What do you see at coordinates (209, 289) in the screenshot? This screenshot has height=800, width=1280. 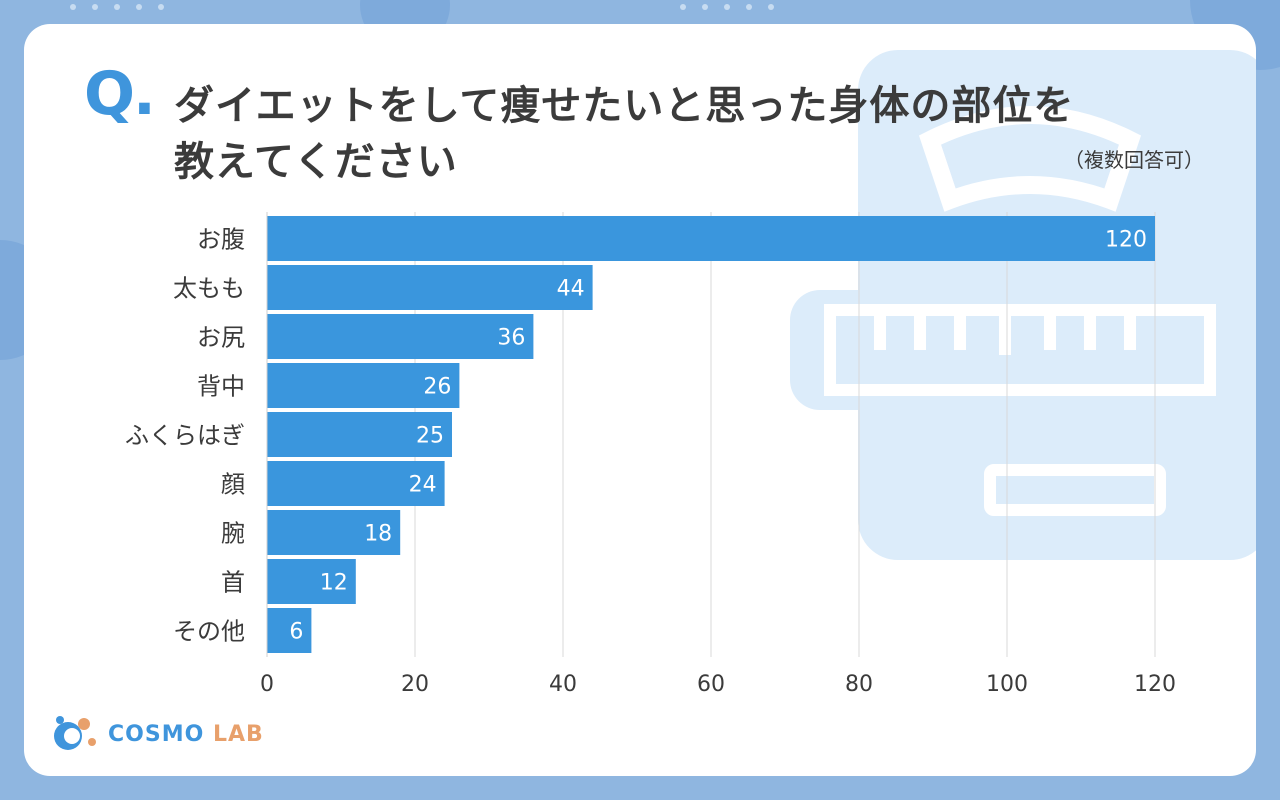 I see `category-label: 太もも` at bounding box center [209, 289].